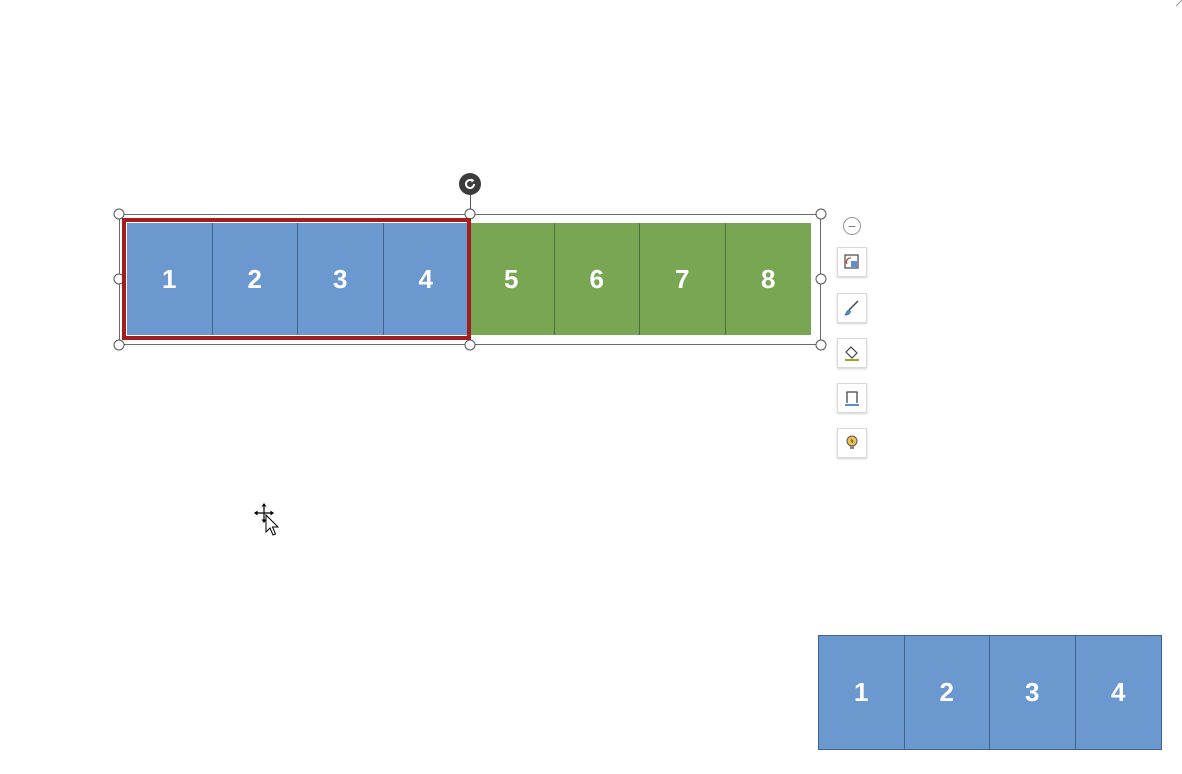 The width and height of the screenshot is (1182, 774). Describe the element at coordinates (470, 345) in the screenshot. I see `resize-handle-bottom-middle` at that location.